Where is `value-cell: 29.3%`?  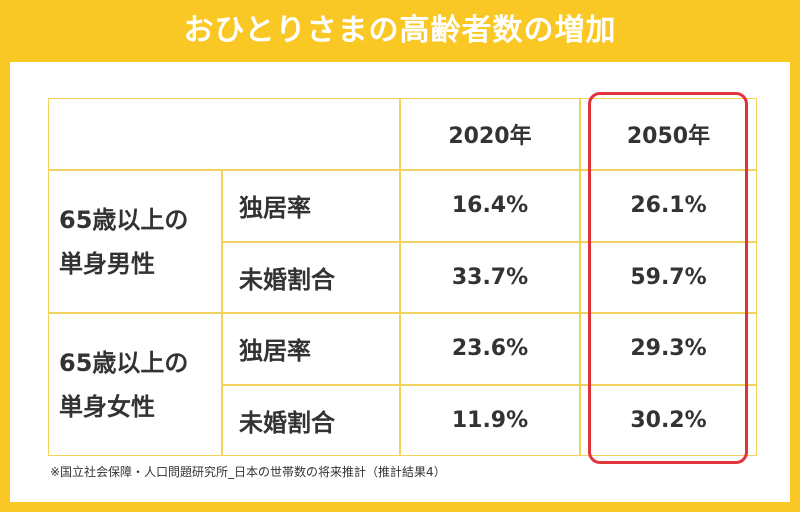 value-cell: 29.3% is located at coordinates (668, 349).